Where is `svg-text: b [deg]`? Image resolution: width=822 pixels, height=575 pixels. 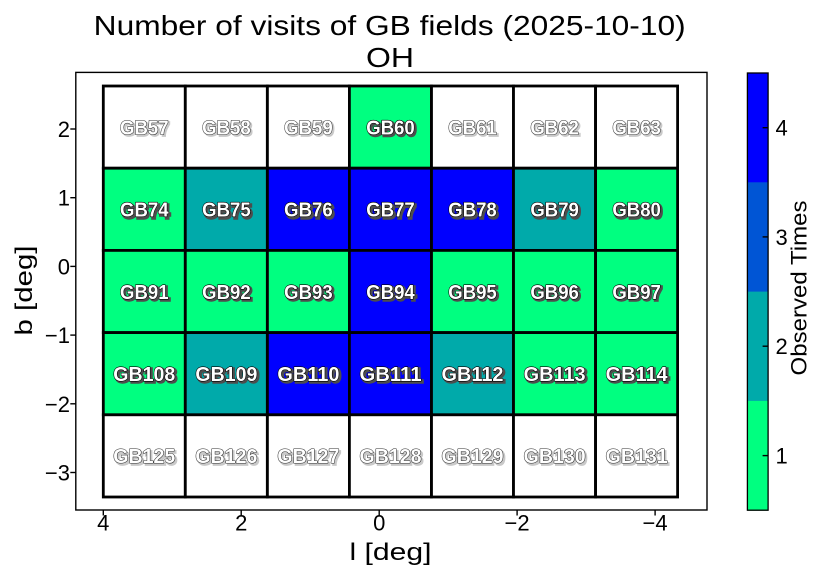 svg-text: b [deg] is located at coordinates (24, 291).